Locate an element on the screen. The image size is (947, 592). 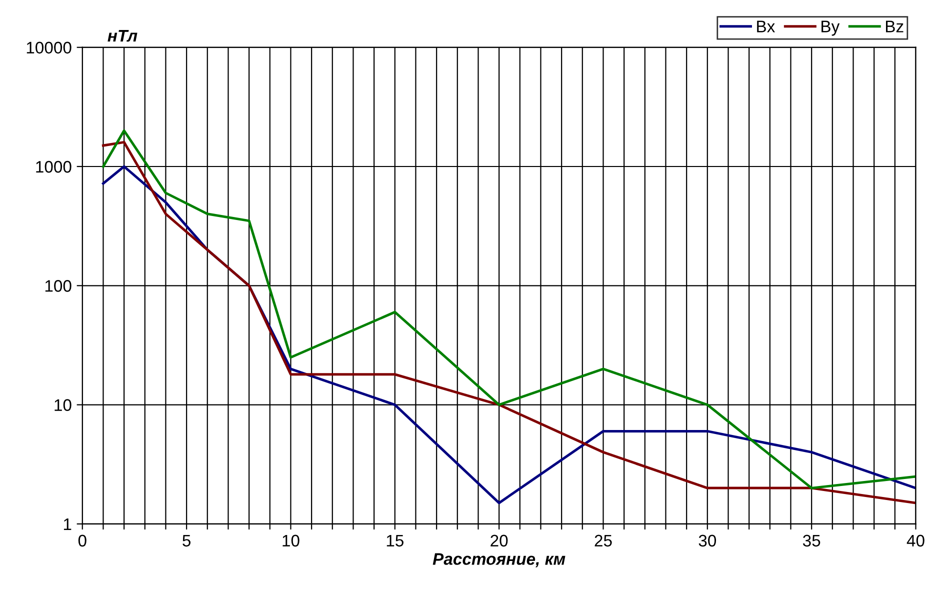
legend-label: Bz is located at coordinates (895, 26).